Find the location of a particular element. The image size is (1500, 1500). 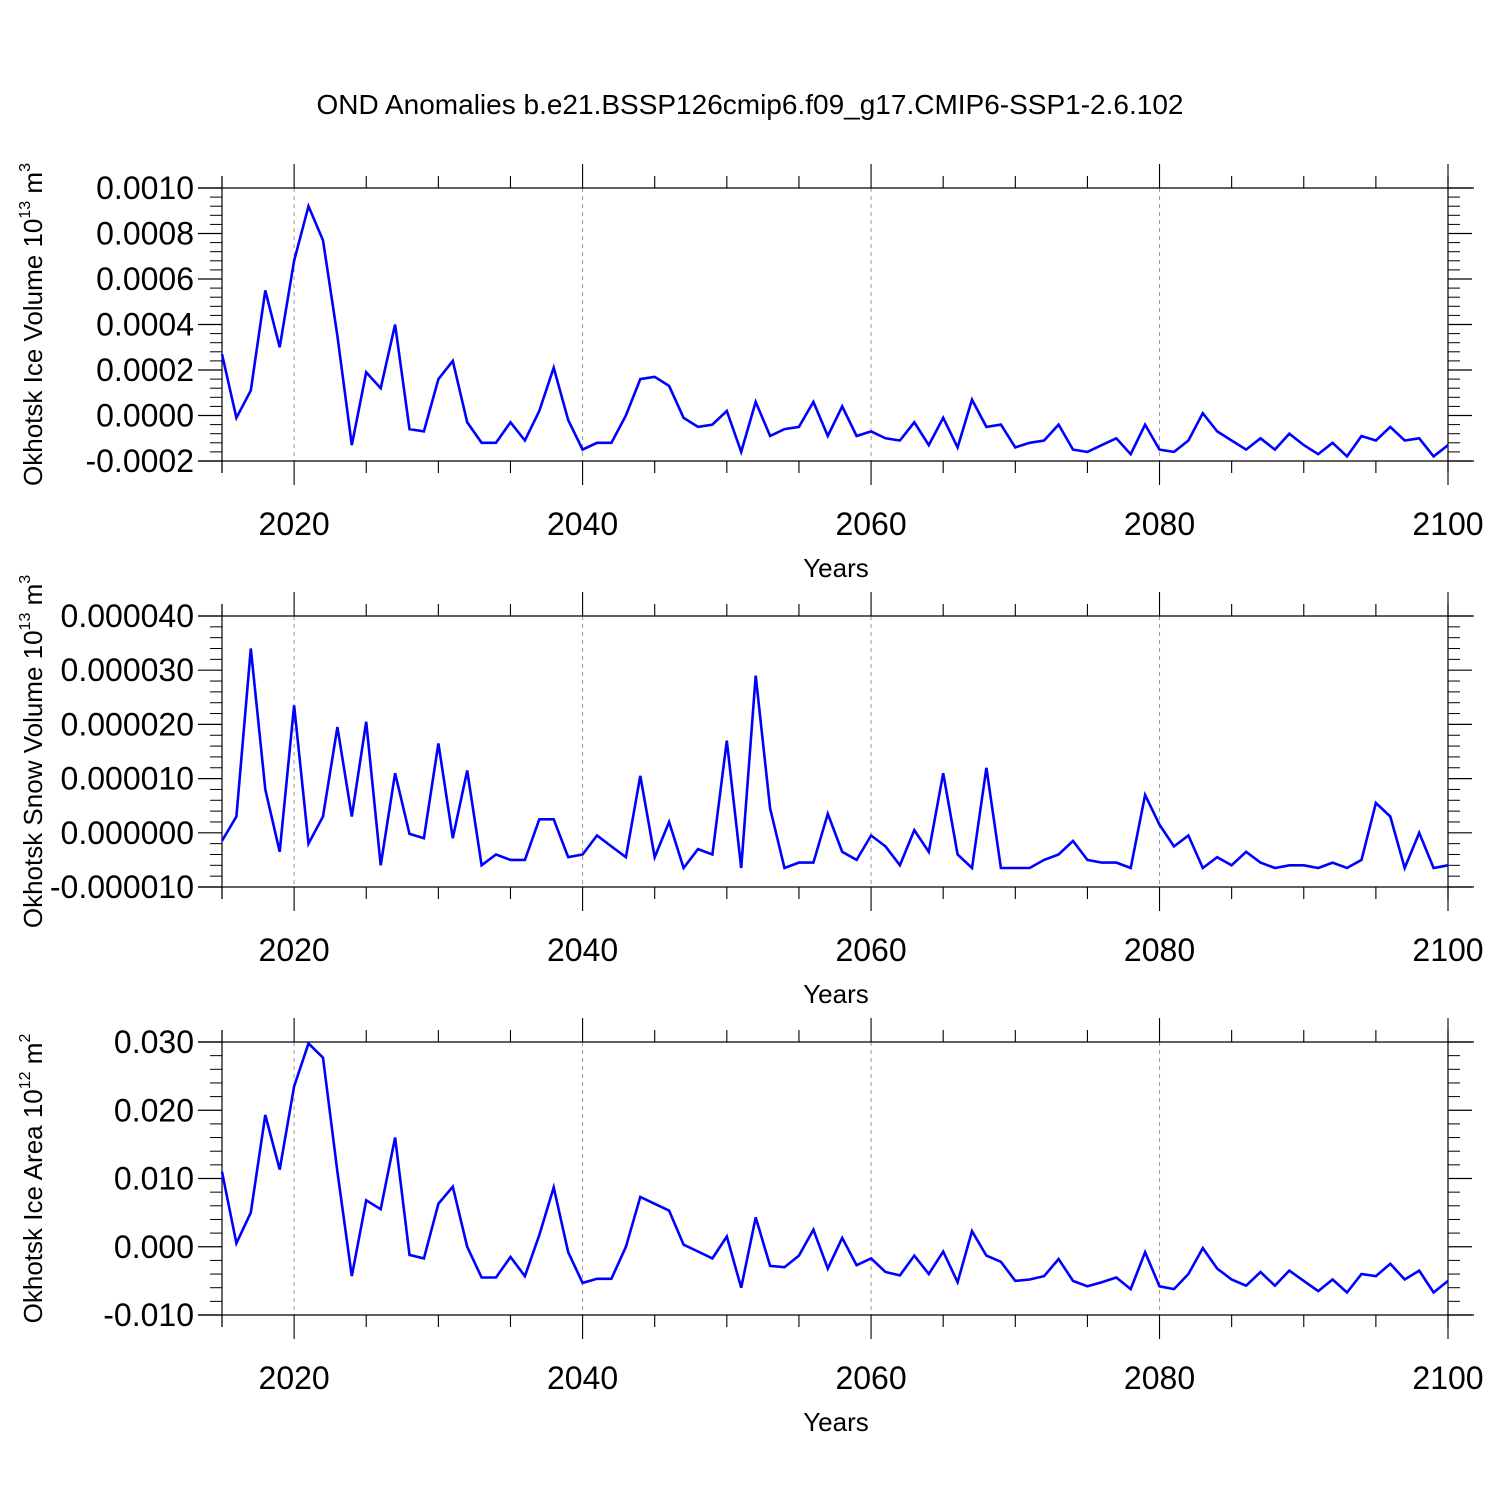

y-tick-label: 0.020 is located at coordinates (154, 1110).